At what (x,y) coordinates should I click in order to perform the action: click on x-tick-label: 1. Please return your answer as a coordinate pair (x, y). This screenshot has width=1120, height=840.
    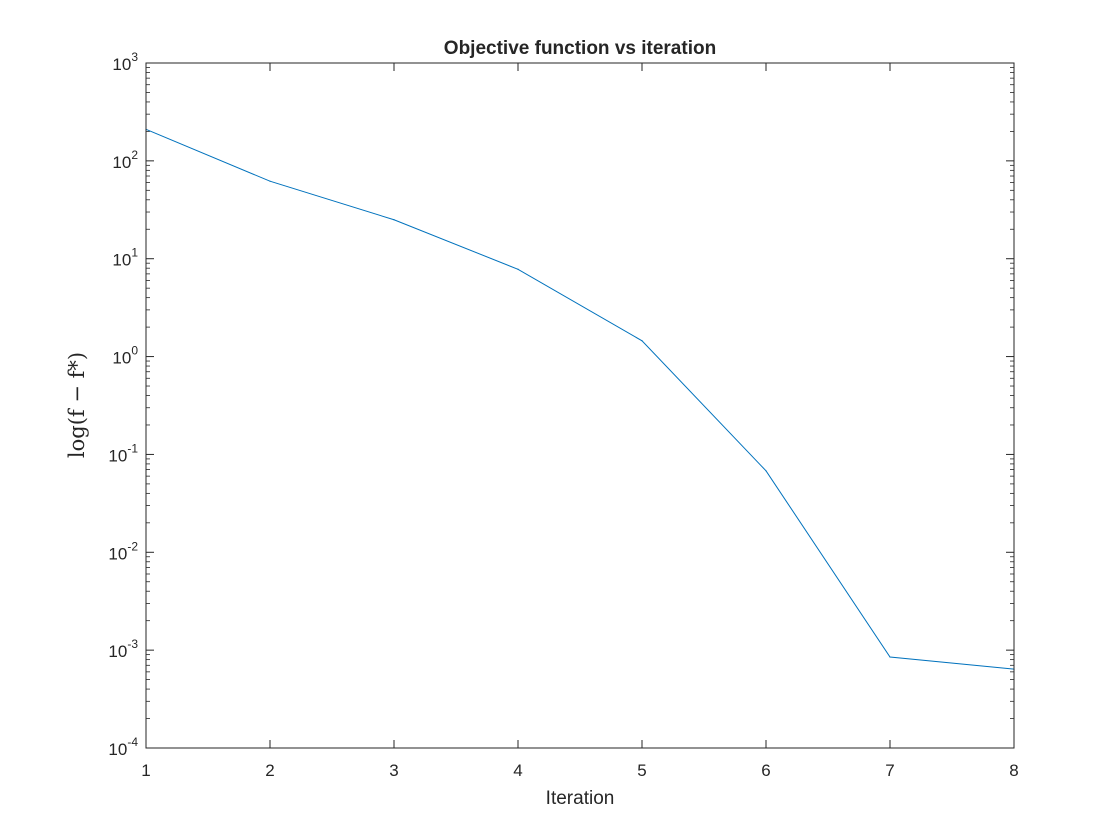
    Looking at the image, I should click on (145, 770).